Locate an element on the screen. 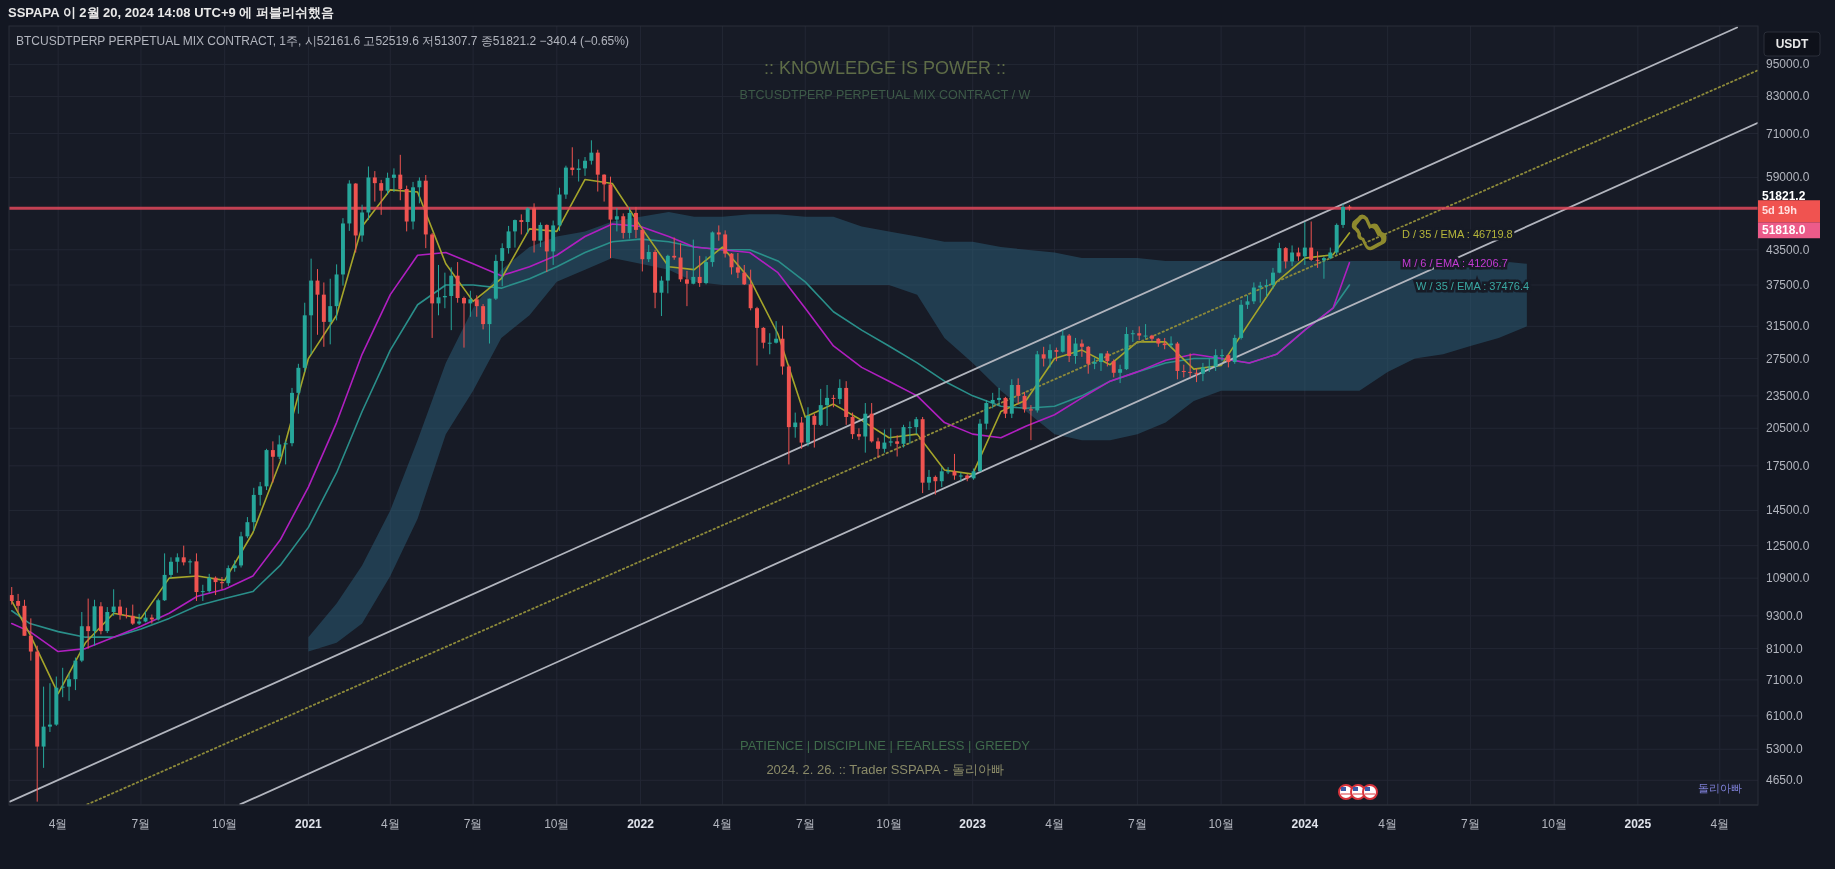 The height and width of the screenshot is (869, 1835). y-tick-label: 10900.0 is located at coordinates (1788, 578).